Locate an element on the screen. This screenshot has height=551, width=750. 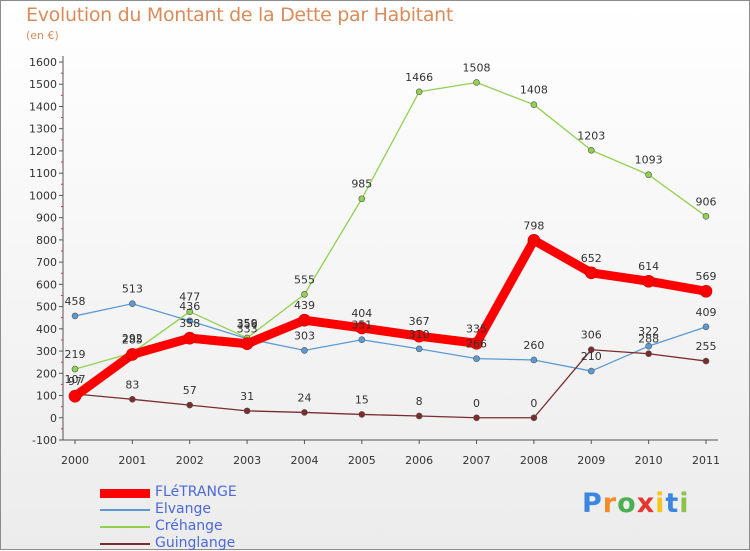
data-label: 1508 is located at coordinates (477, 67).